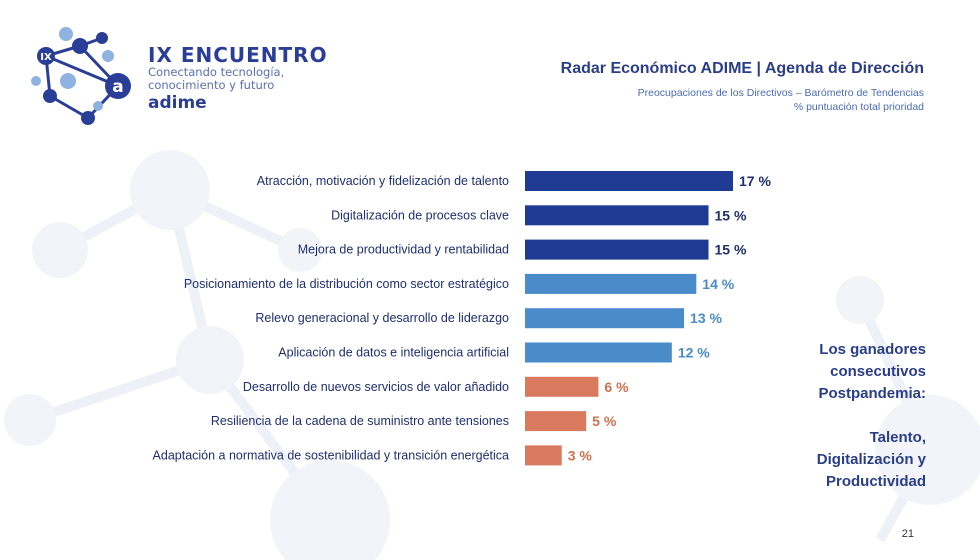 Image resolution: width=980 pixels, height=560 pixels. Describe the element at coordinates (616, 387) in the screenshot. I see `value-label: 6 %` at that location.